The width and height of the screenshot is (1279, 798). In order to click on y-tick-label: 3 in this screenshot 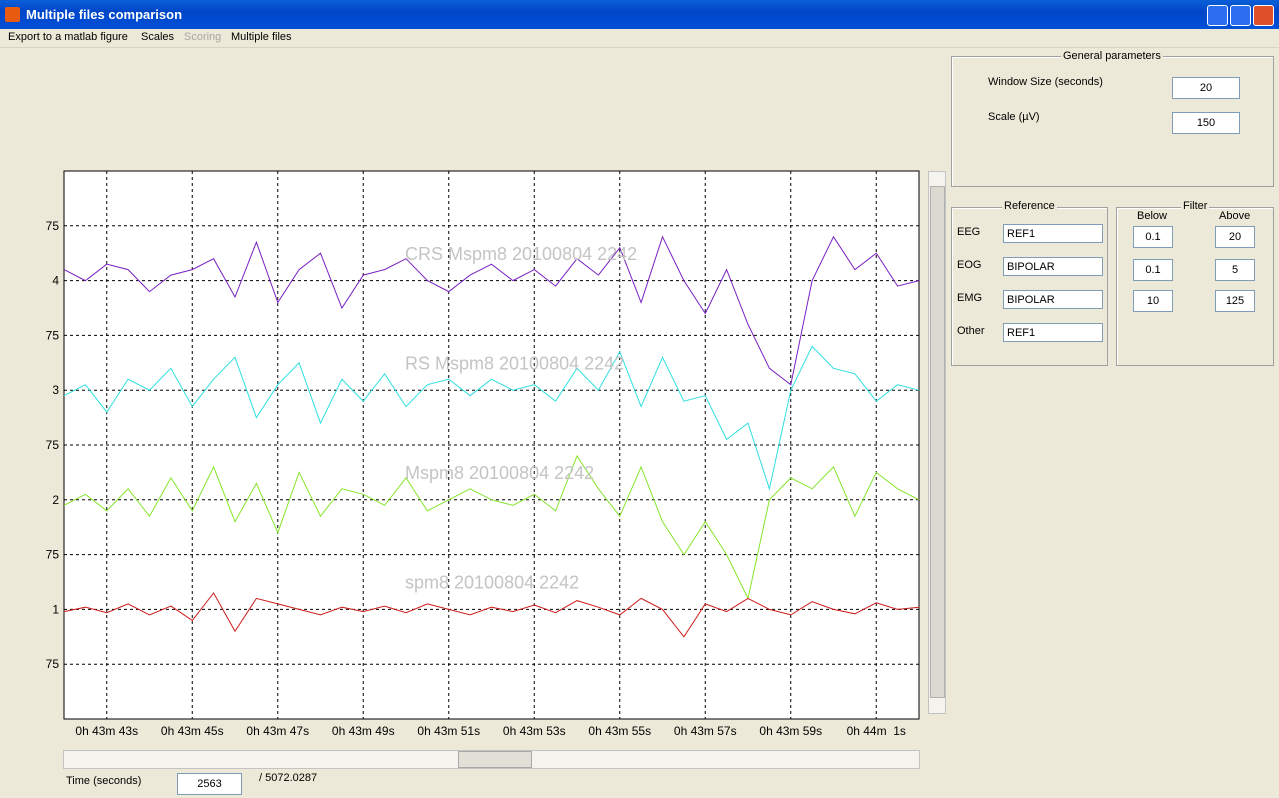, I will do `click(55, 390)`.